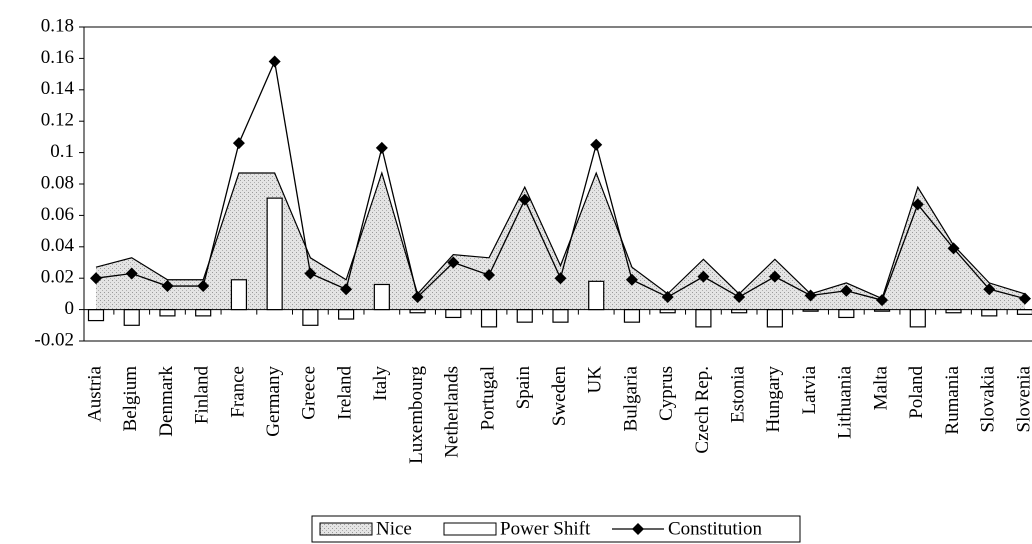 The height and width of the screenshot is (544, 1032). Describe the element at coordinates (58, 88) in the screenshot. I see `y-tick-label: 0.14` at that location.